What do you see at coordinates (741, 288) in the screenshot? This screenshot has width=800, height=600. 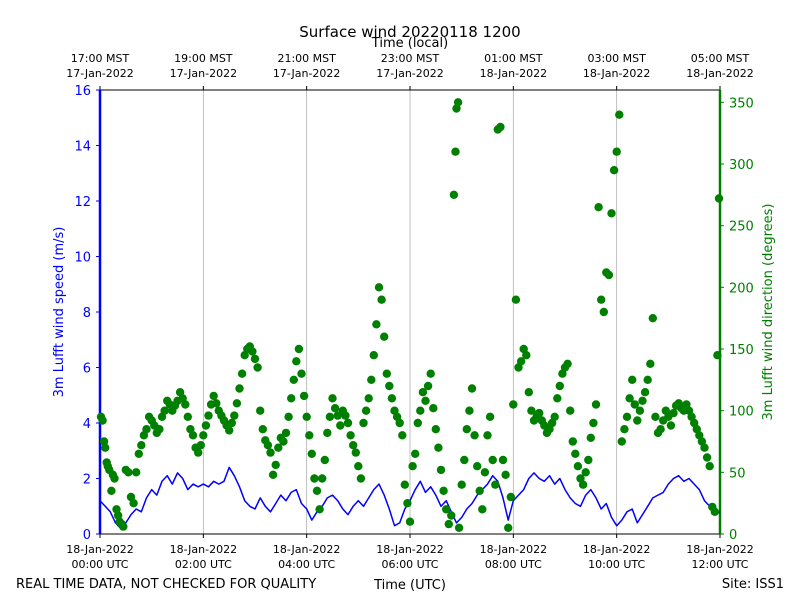 I see `right-tick-label: 200` at bounding box center [741, 288].